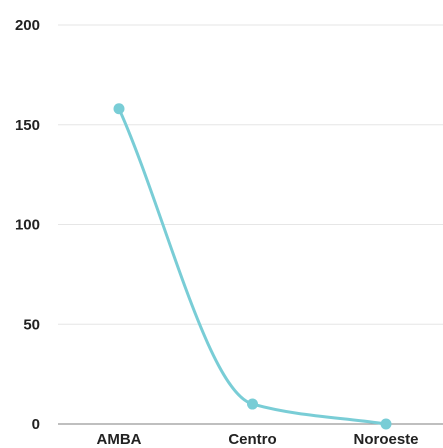 Image resolution: width=443 pixels, height=448 pixels. I want to click on x-axis-category-labels: AMBA Centro Noroeste, so click(258, 439).